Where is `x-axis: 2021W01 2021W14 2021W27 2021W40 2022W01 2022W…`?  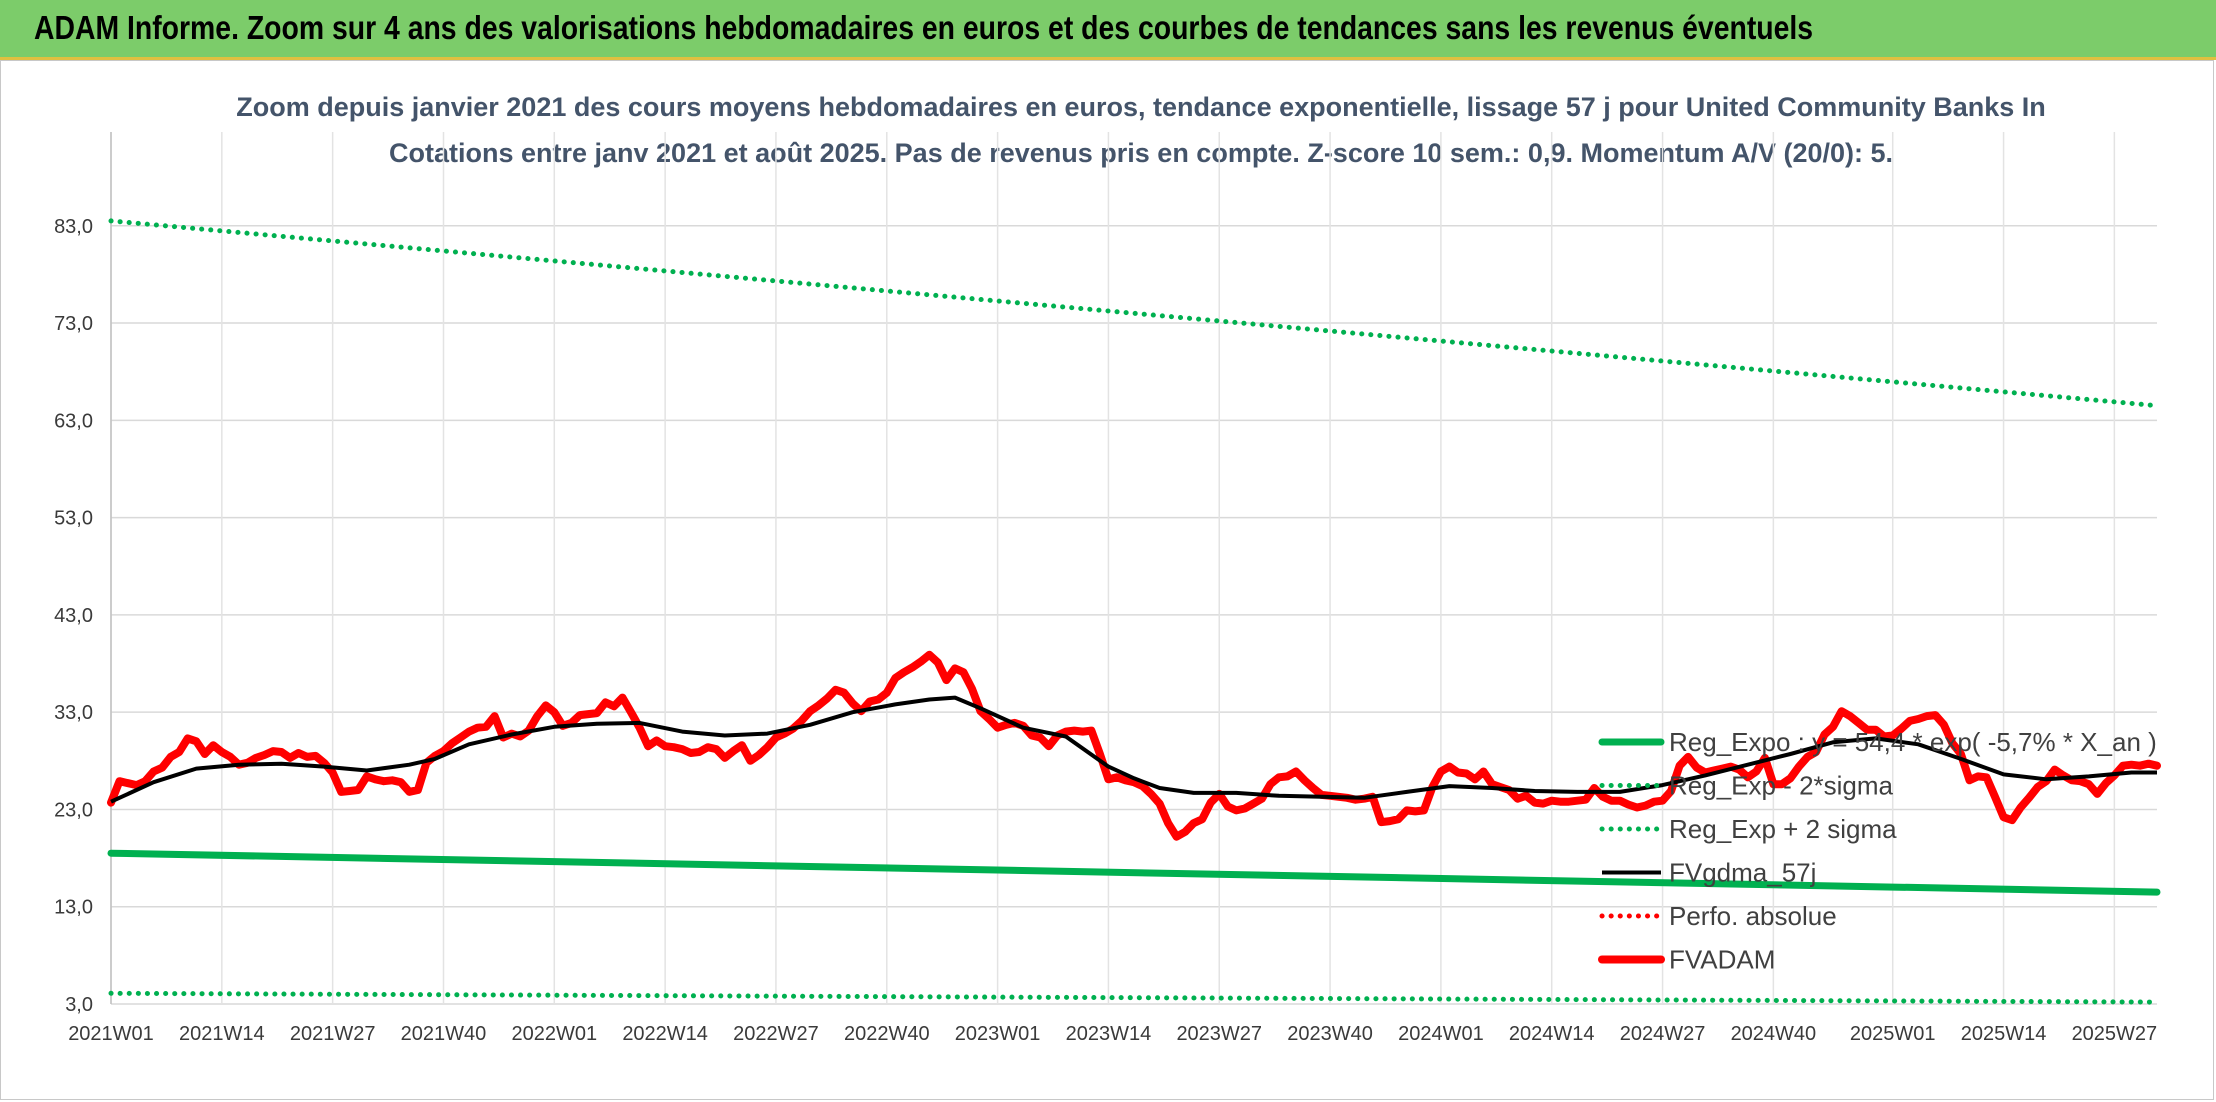
x-axis: 2021W01 2021W14 2021W27 2021W40 2022W01 2022W… is located at coordinates (1112, 1034).